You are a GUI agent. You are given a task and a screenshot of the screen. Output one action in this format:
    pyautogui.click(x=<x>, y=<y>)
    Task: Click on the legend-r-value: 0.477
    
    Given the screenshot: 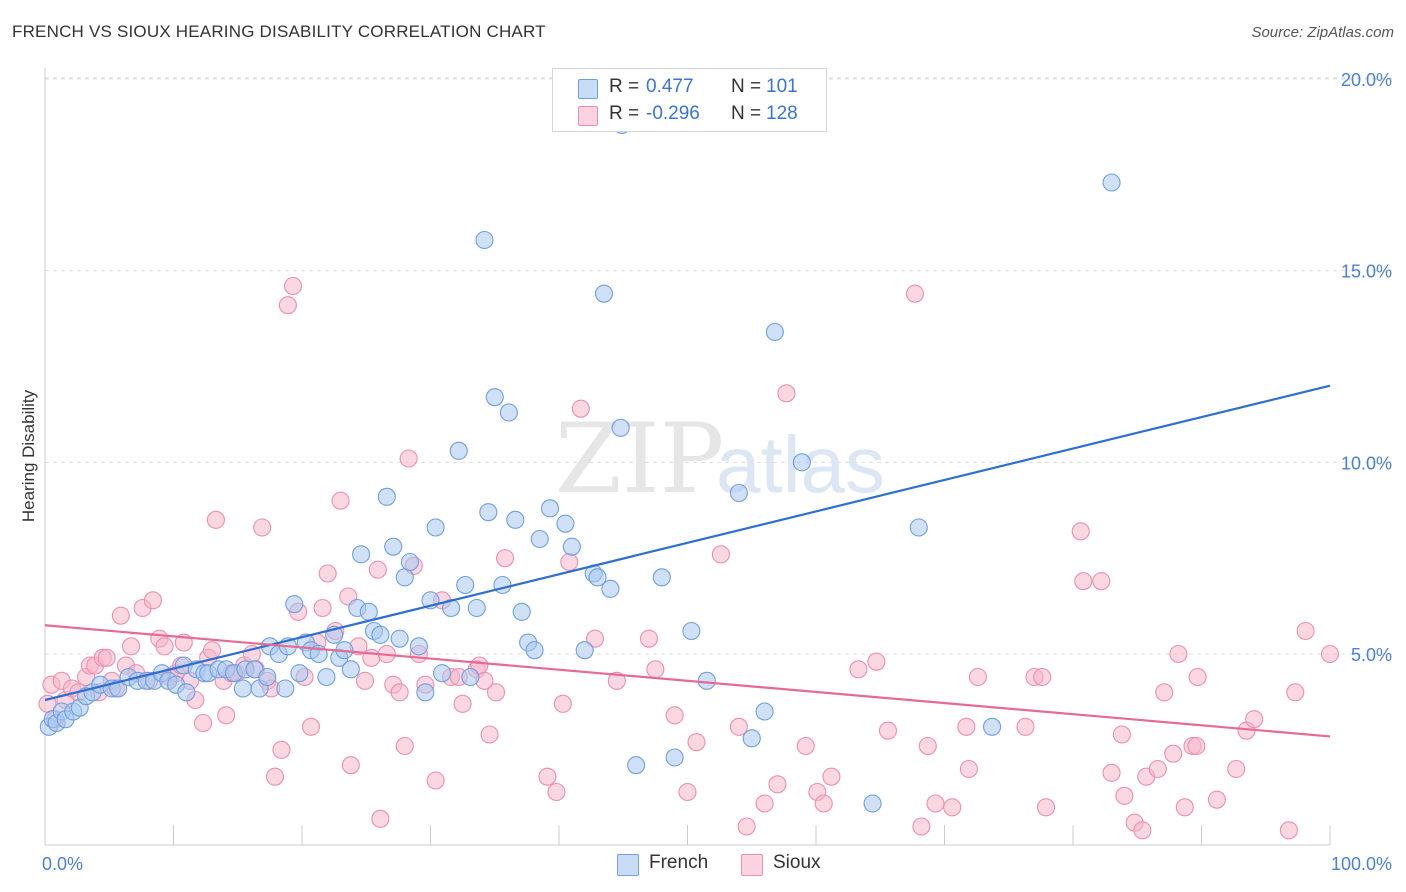 What is the action you would take?
    pyautogui.click(x=670, y=86)
    